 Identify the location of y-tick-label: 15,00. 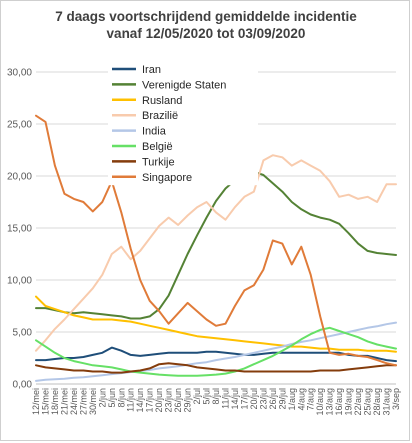
(19, 229).